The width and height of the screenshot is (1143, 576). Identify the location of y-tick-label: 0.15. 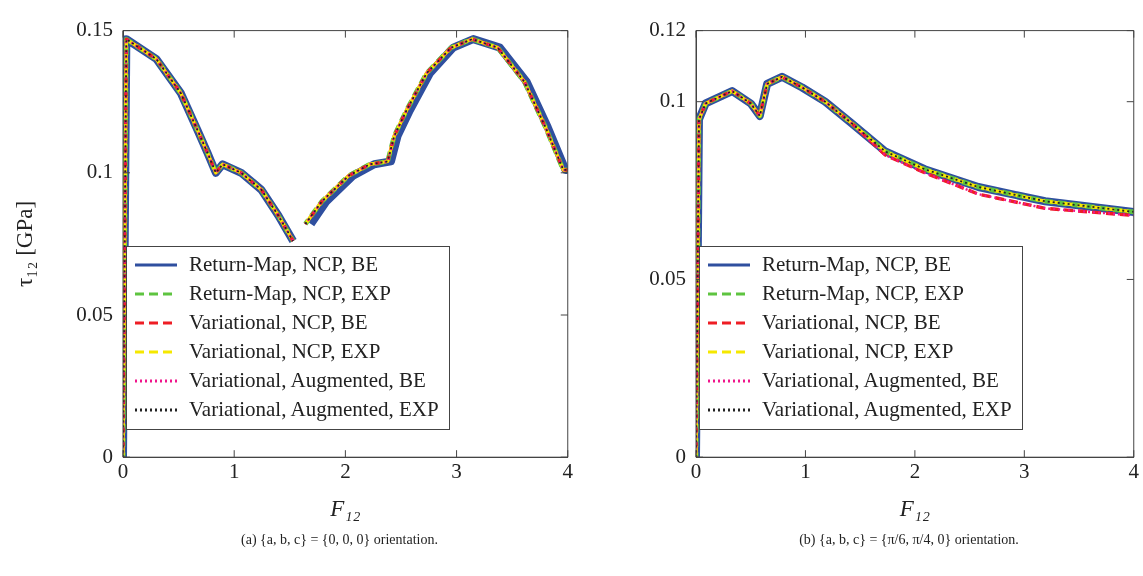
(94, 29).